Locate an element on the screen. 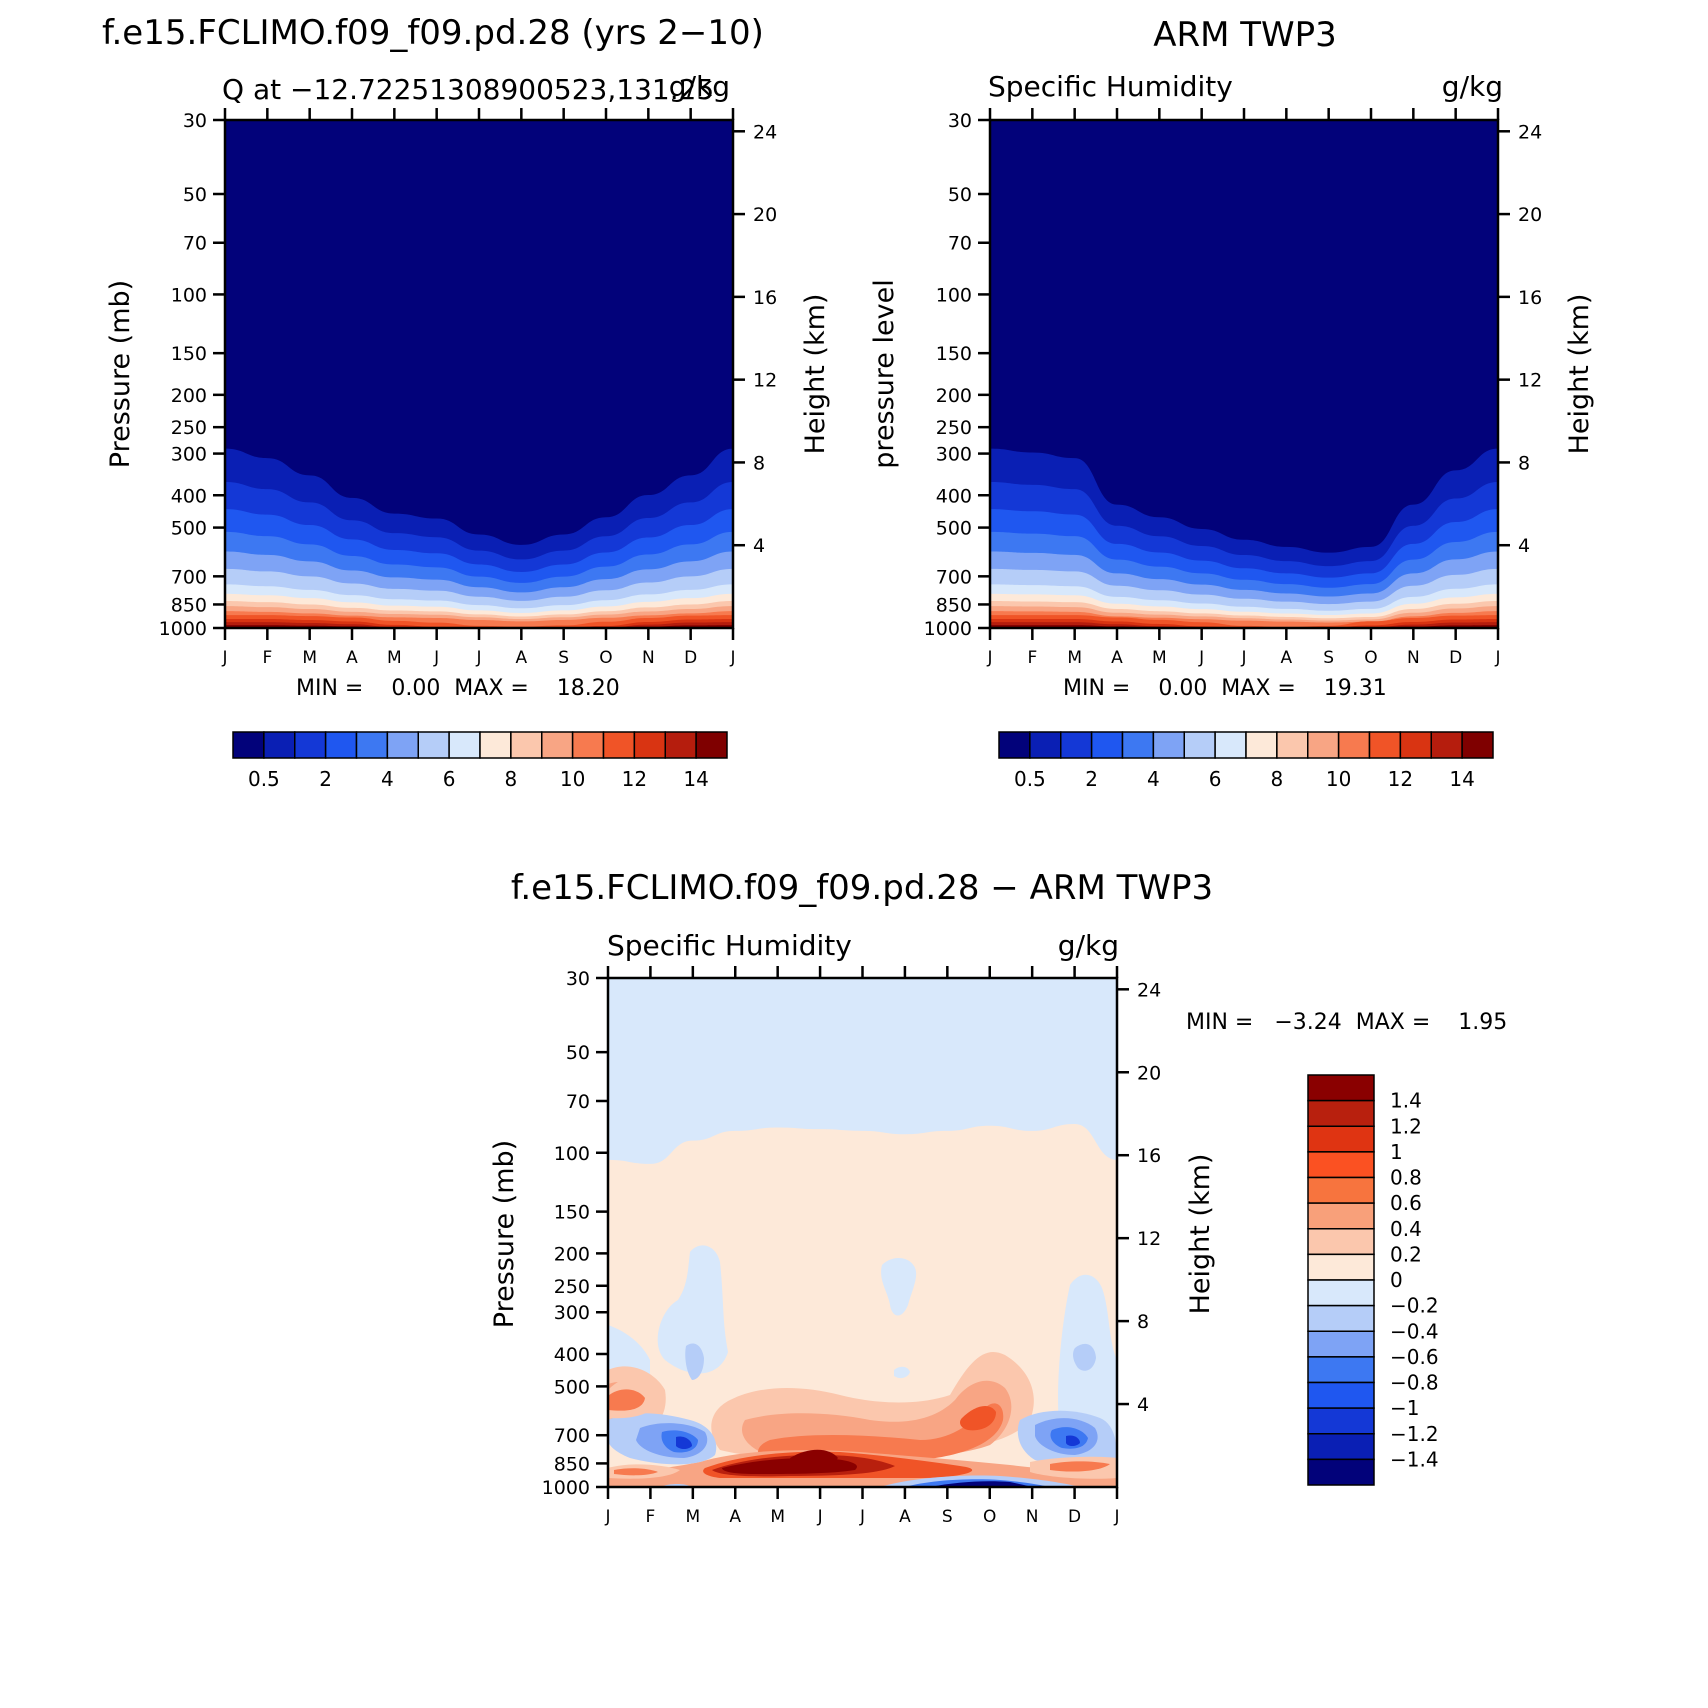 This screenshot has width=1708, height=1708. pressure-tick-label: 1000 is located at coordinates (948, 629).